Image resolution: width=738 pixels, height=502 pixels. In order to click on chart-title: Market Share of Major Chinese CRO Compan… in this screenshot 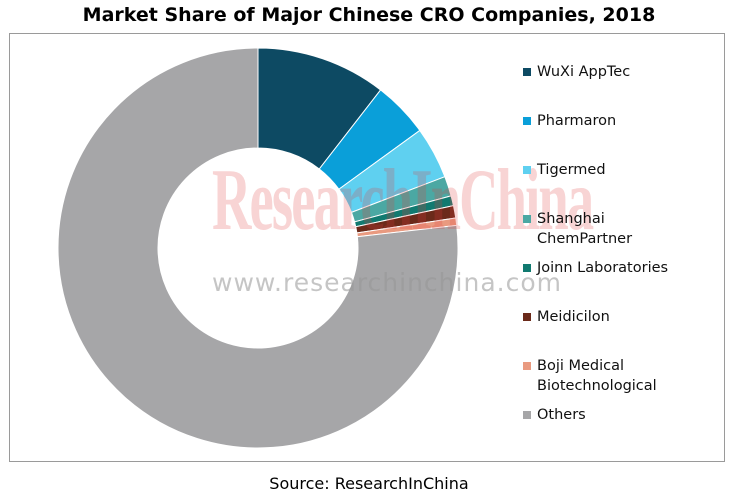, I will do `click(369, 15)`.